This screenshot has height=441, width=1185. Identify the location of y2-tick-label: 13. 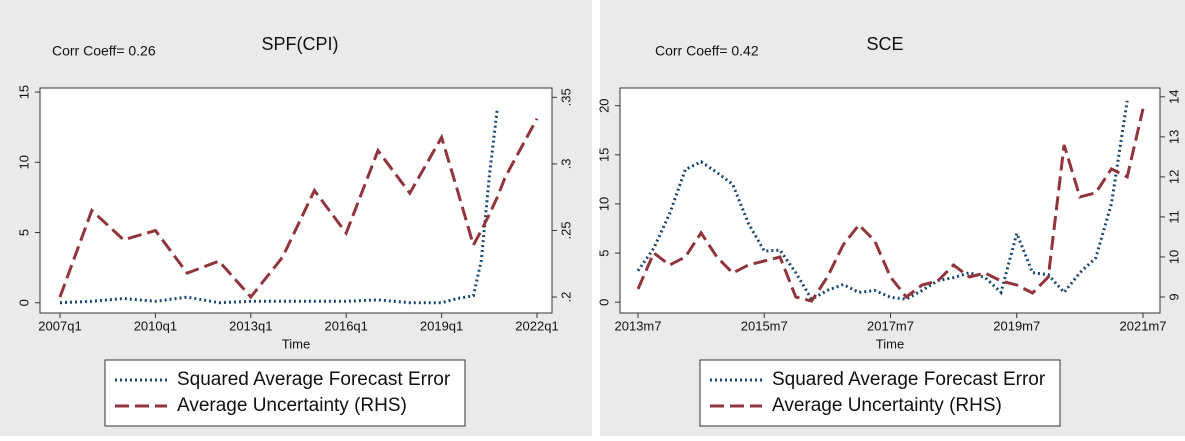
(1173, 137).